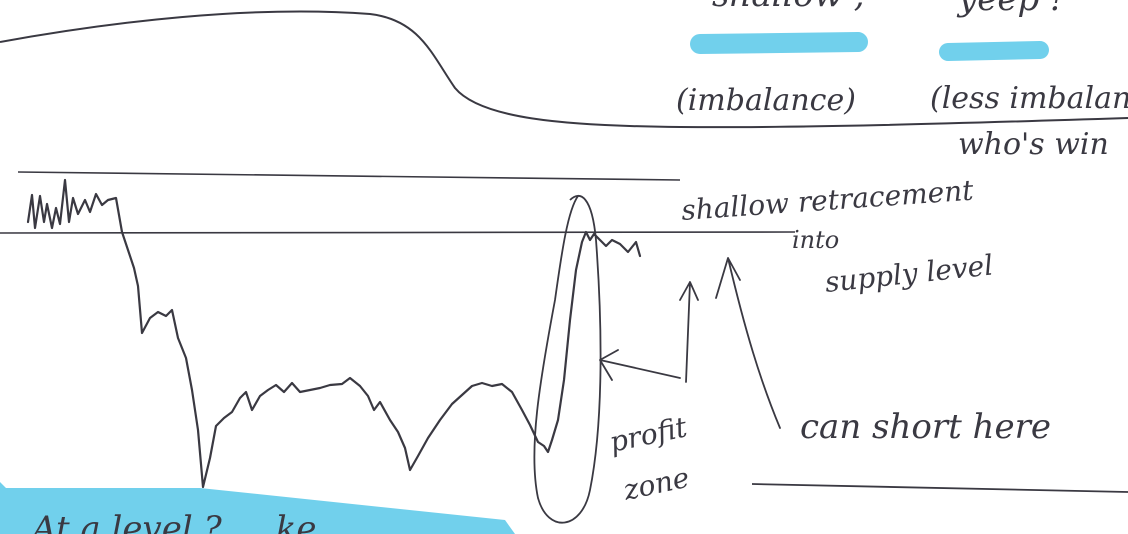 This screenshot has height=534, width=1128. I want to click on into-note: into, so click(815, 240).